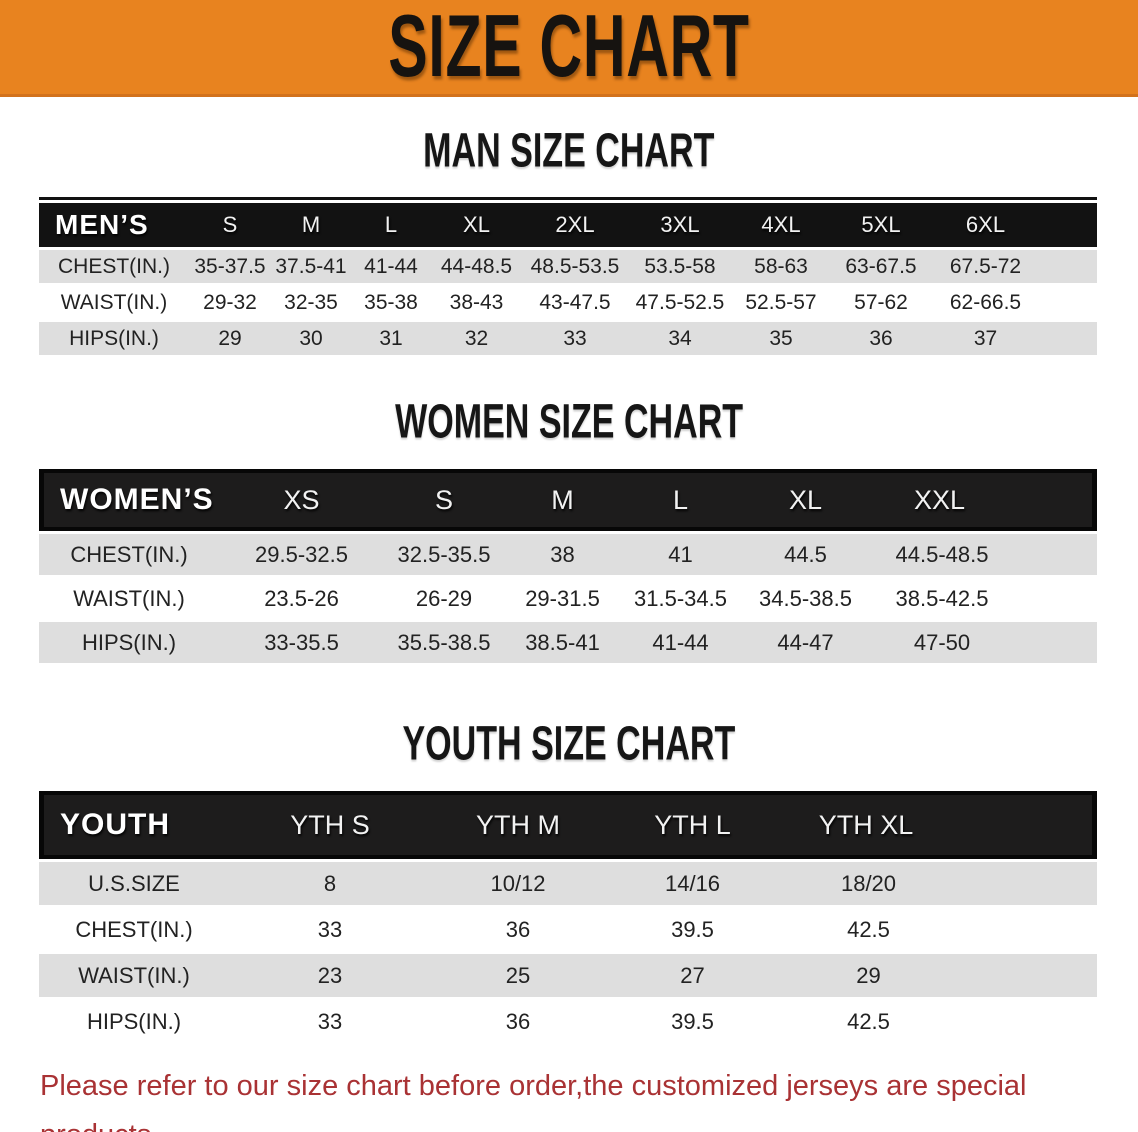 This screenshot has width=1138, height=1132. Describe the element at coordinates (311, 302) in the screenshot. I see `men-cell-1-1: 32-35` at that location.